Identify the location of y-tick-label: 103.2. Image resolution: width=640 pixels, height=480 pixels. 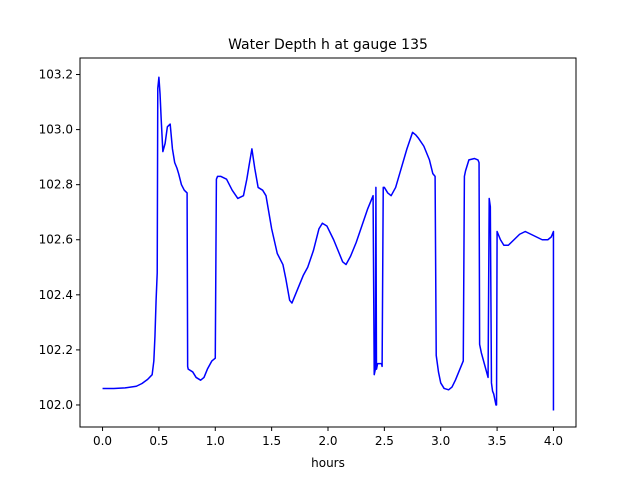
(56, 75).